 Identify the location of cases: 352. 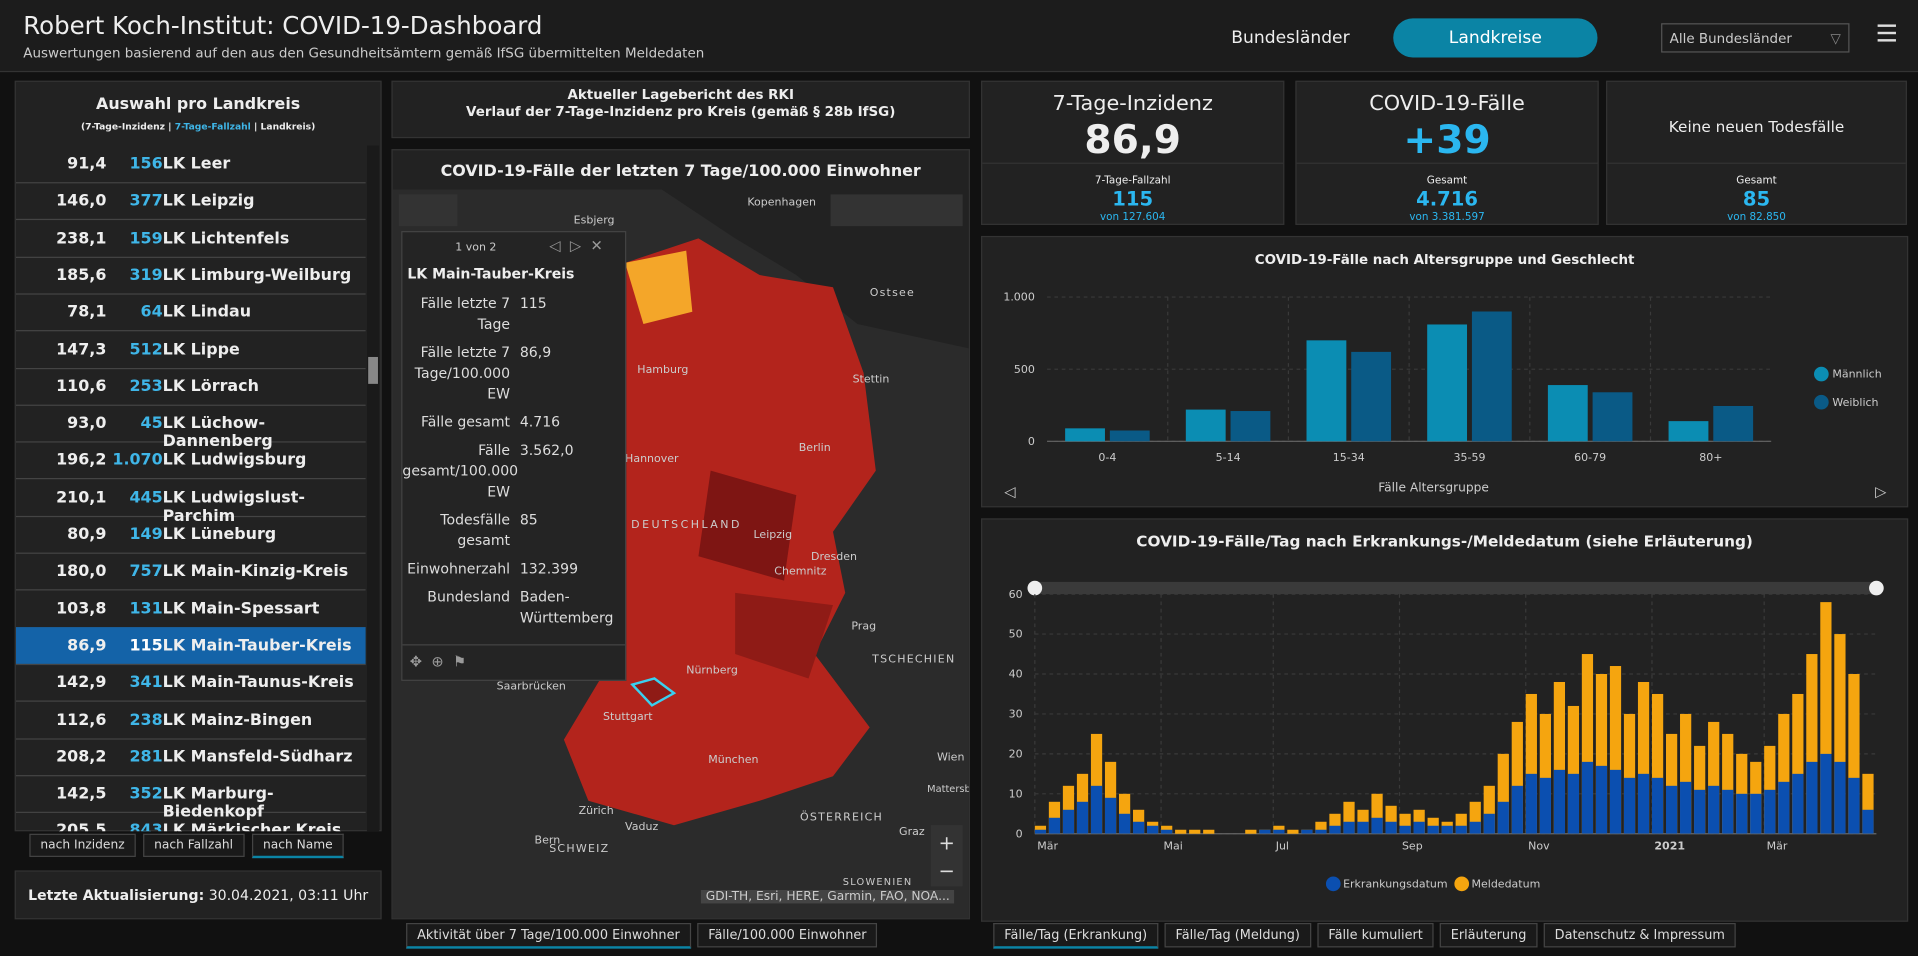
(146, 794).